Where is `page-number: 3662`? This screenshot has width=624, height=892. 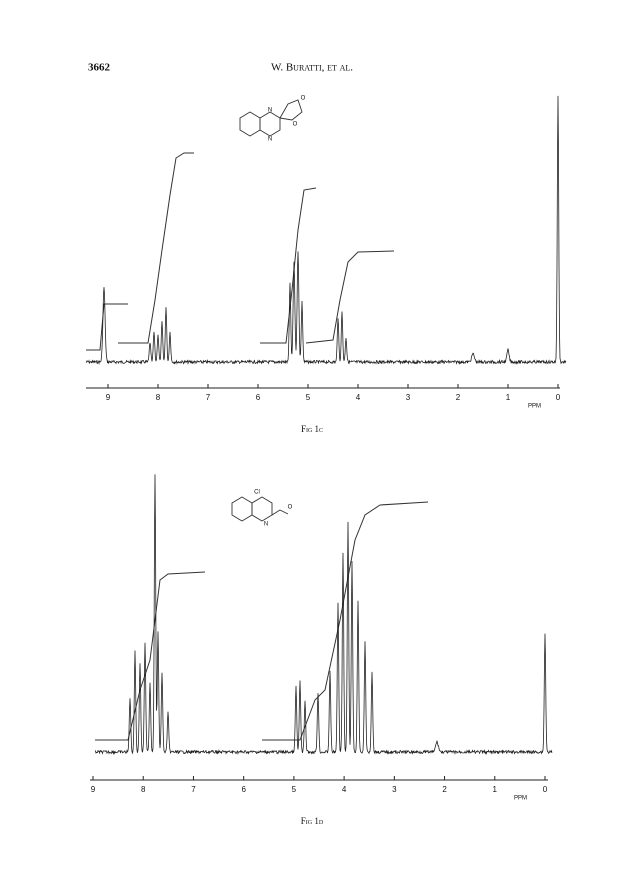
page-number: 3662 is located at coordinates (99, 68).